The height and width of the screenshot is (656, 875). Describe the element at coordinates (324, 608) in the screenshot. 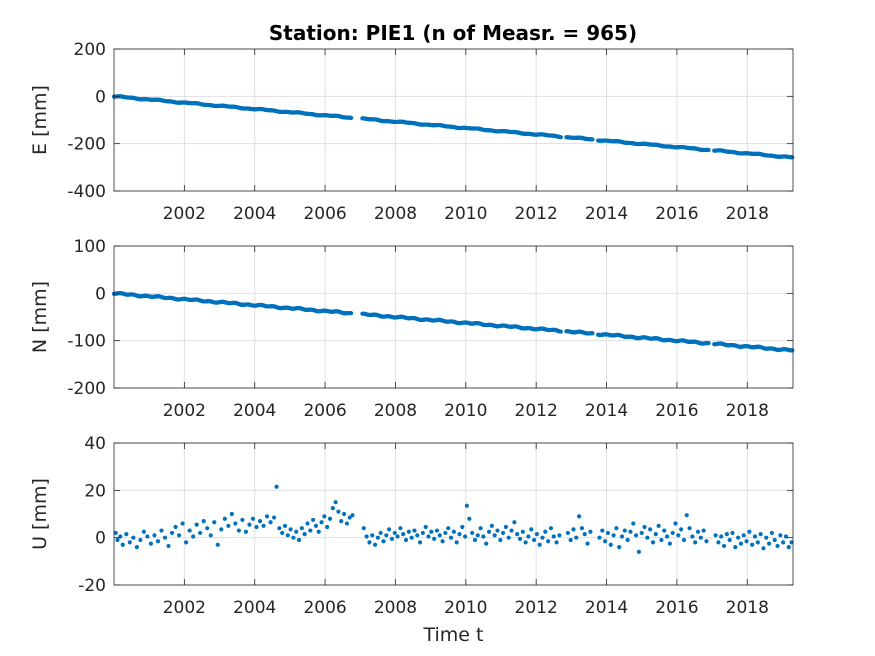

I see `x-tick-label: 2006` at that location.